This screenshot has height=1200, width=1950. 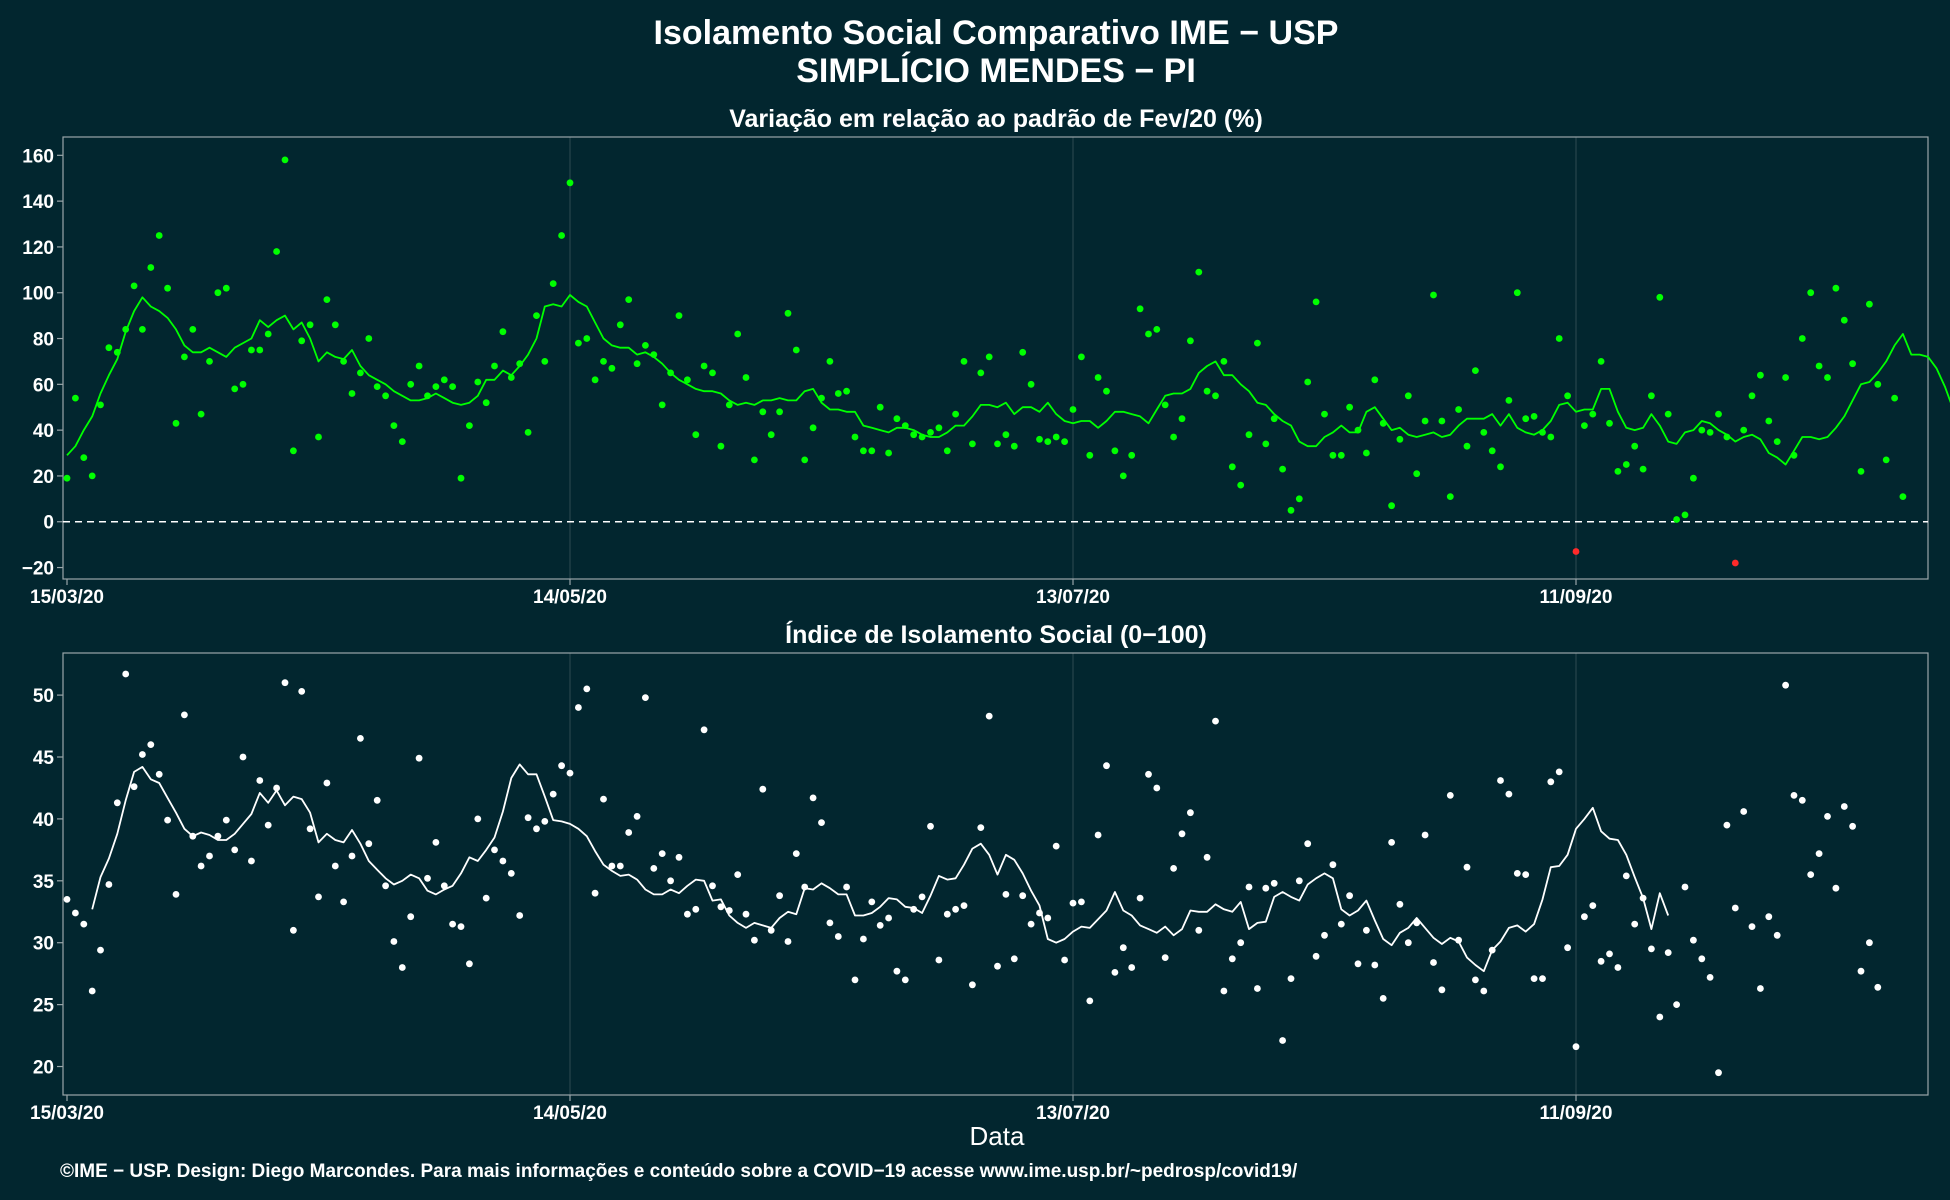 What do you see at coordinates (43, 944) in the screenshot?
I see `y-tick-label: 30` at bounding box center [43, 944].